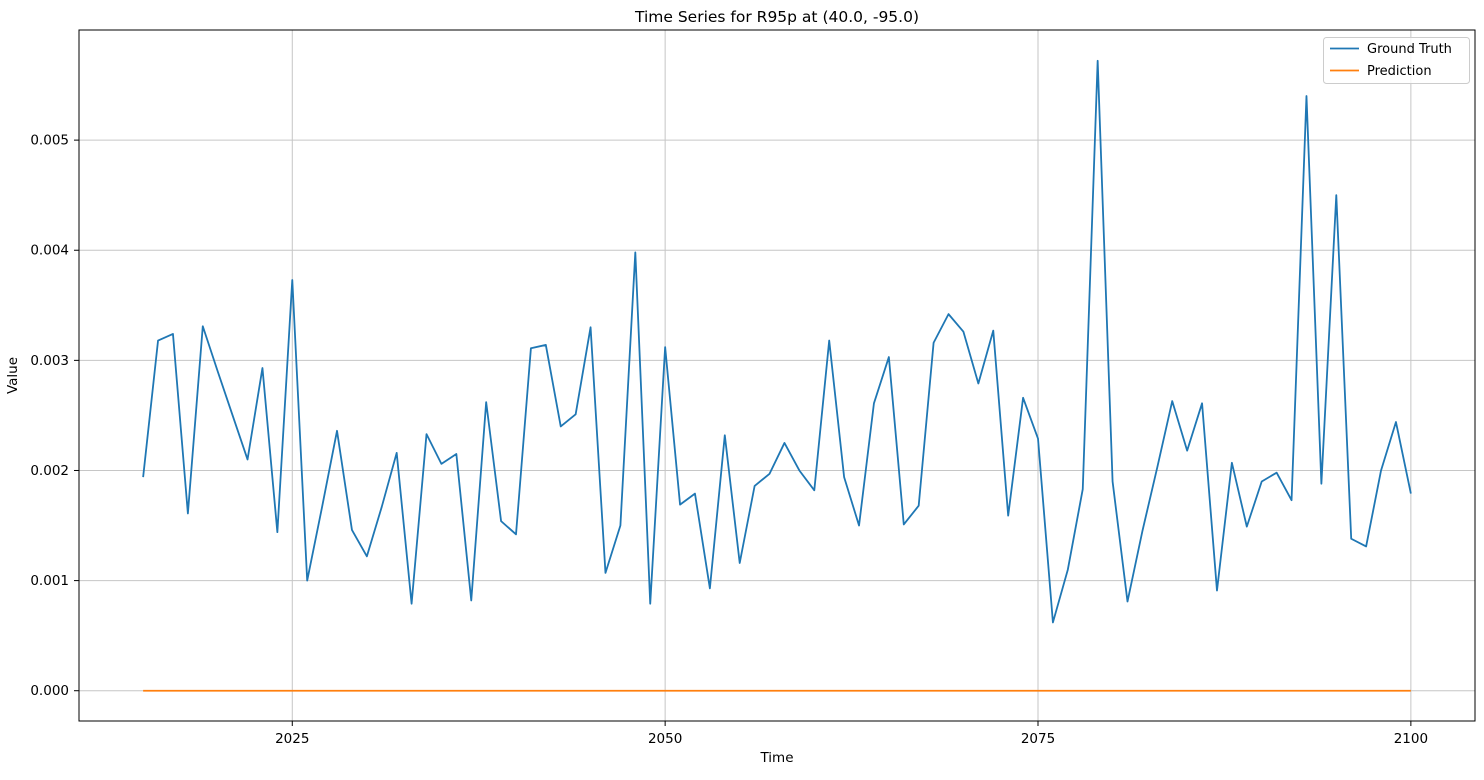  Describe the element at coordinates (49, 471) in the screenshot. I see `y-tick-label: 0.002` at that location.